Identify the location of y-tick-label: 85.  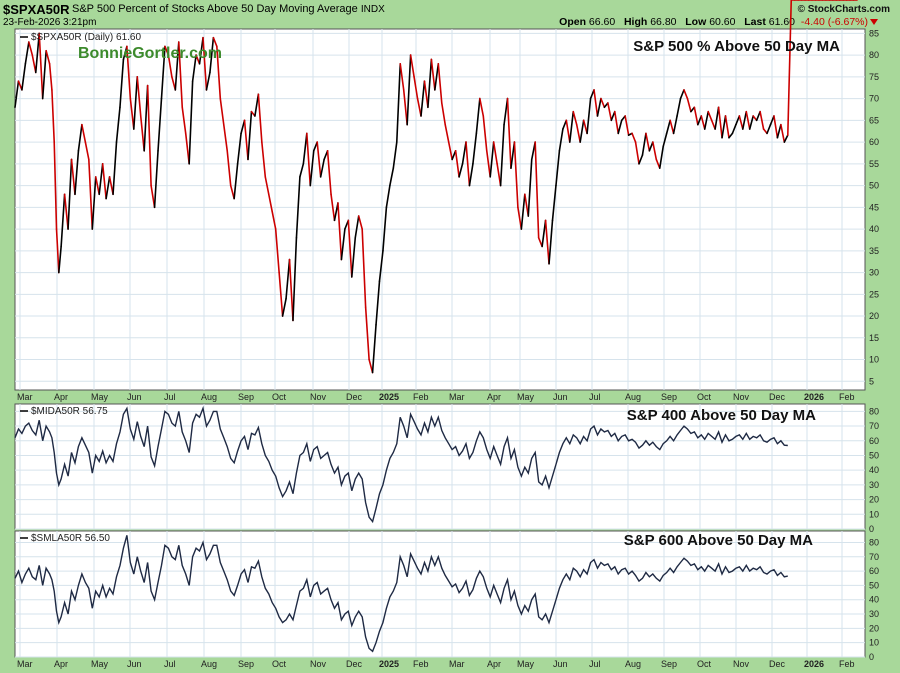
(874, 33).